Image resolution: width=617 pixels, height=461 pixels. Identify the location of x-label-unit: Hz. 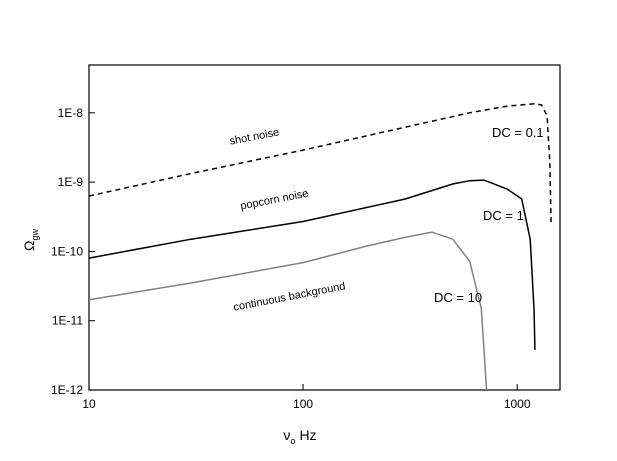
(307, 435).